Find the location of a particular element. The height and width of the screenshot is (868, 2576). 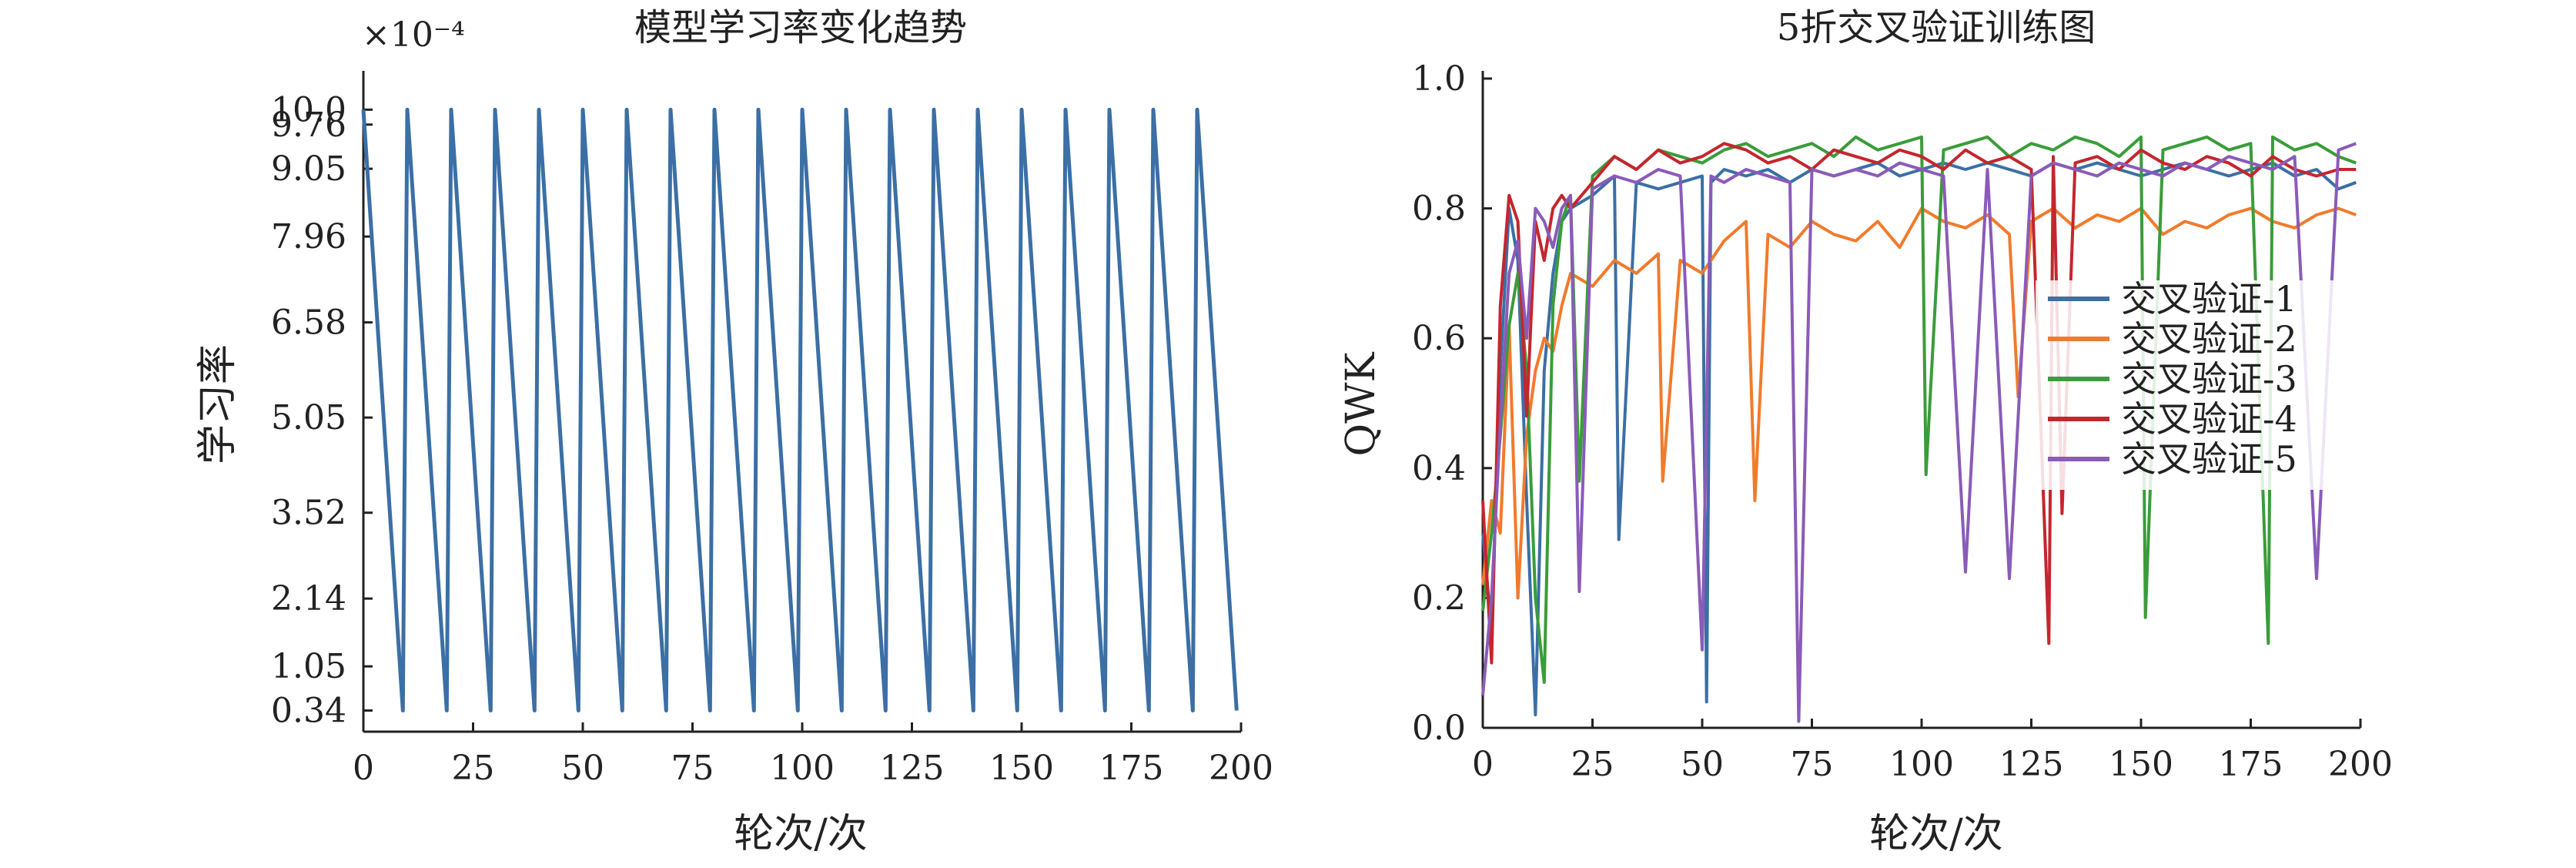

legend-box is located at coordinates (2197, 385).